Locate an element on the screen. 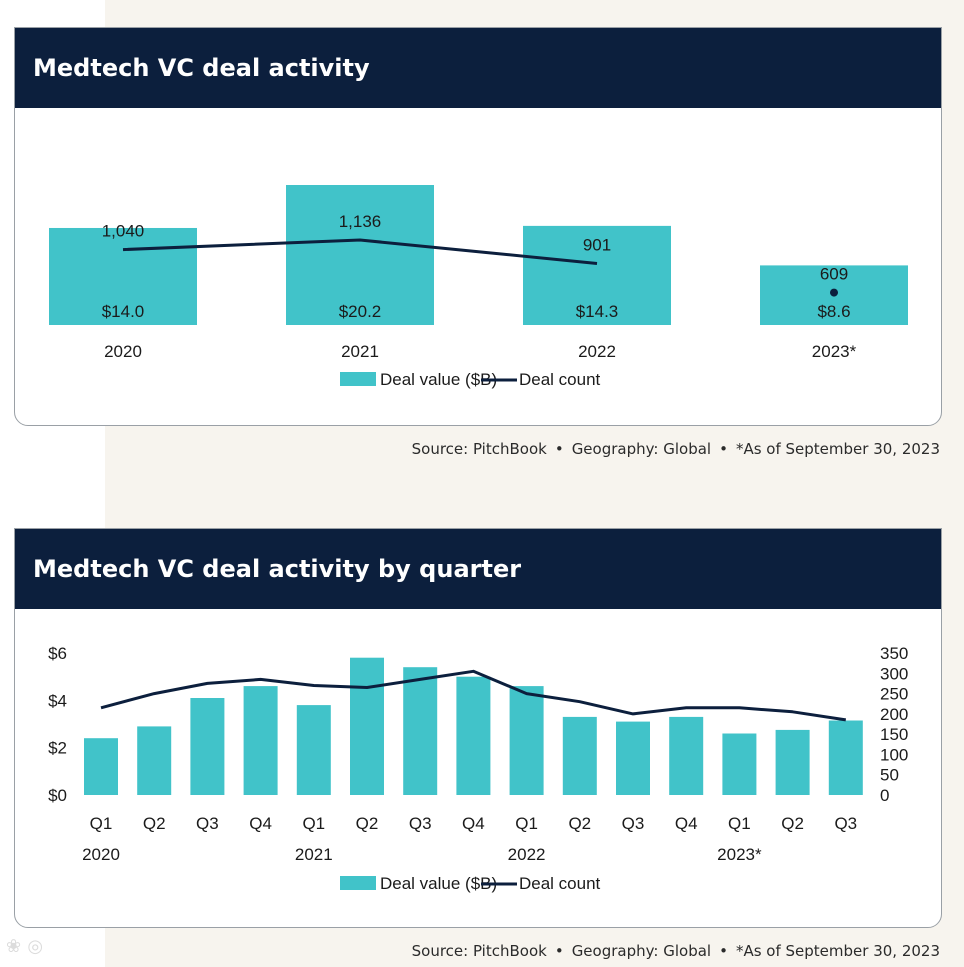 The width and height of the screenshot is (964, 967). card-header: Medtech VC deal activity by quarter is located at coordinates (478, 569).